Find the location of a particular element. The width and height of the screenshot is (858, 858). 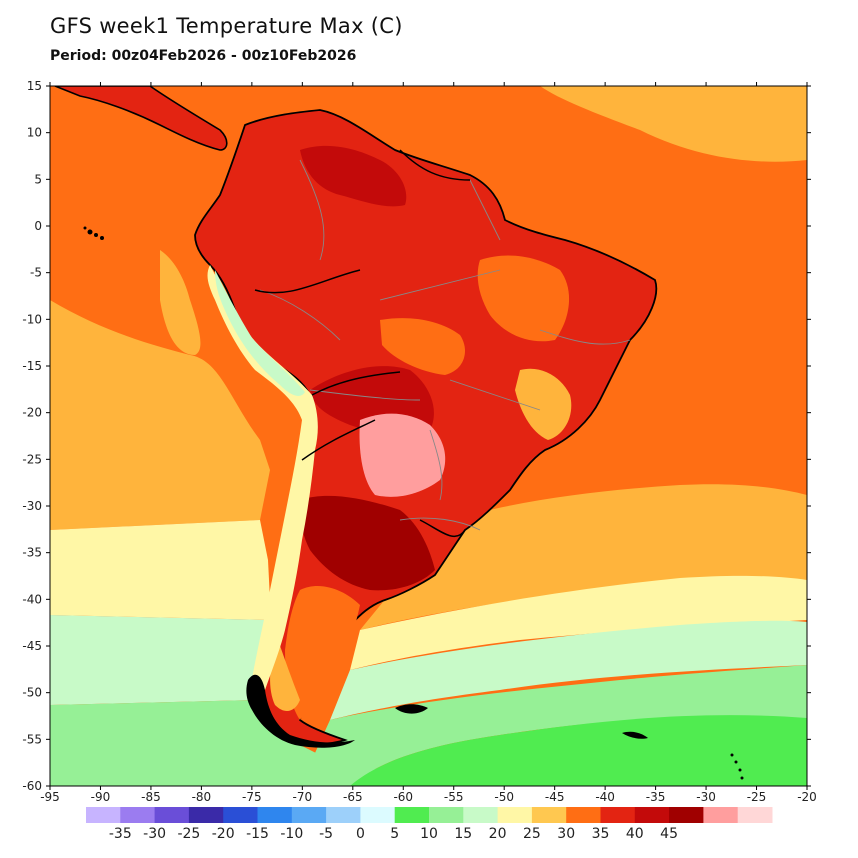

south-sandwich-islands is located at coordinates (737, 766).